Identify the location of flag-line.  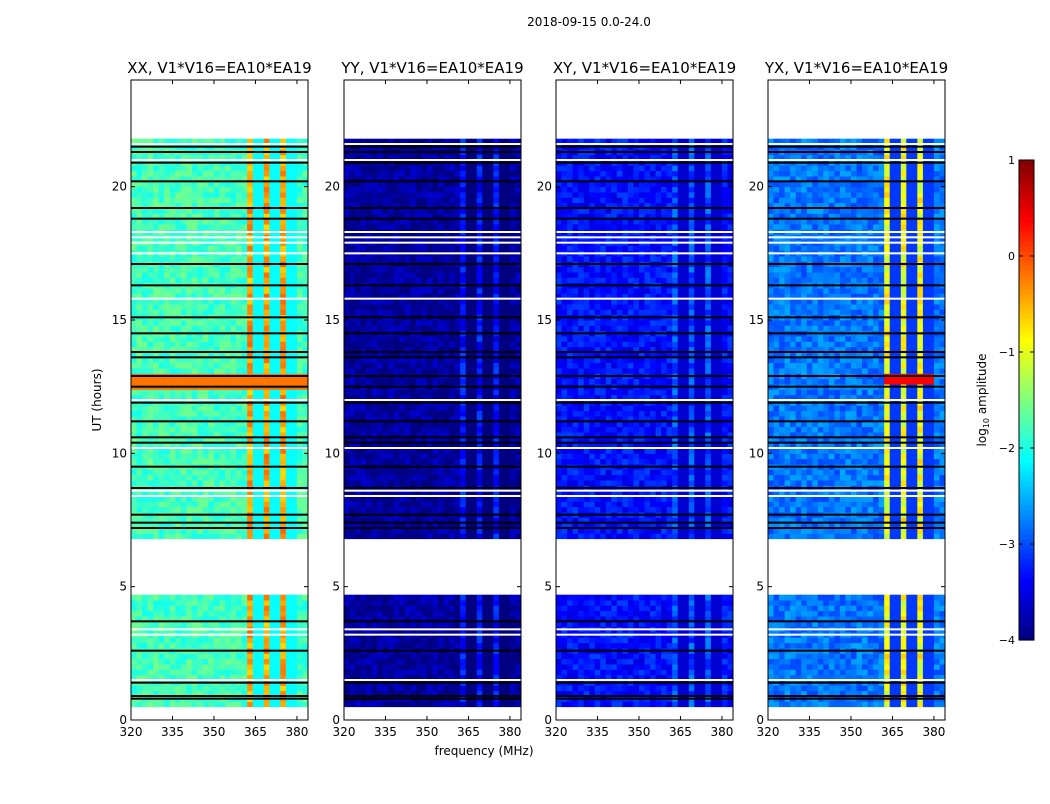
(219, 219).